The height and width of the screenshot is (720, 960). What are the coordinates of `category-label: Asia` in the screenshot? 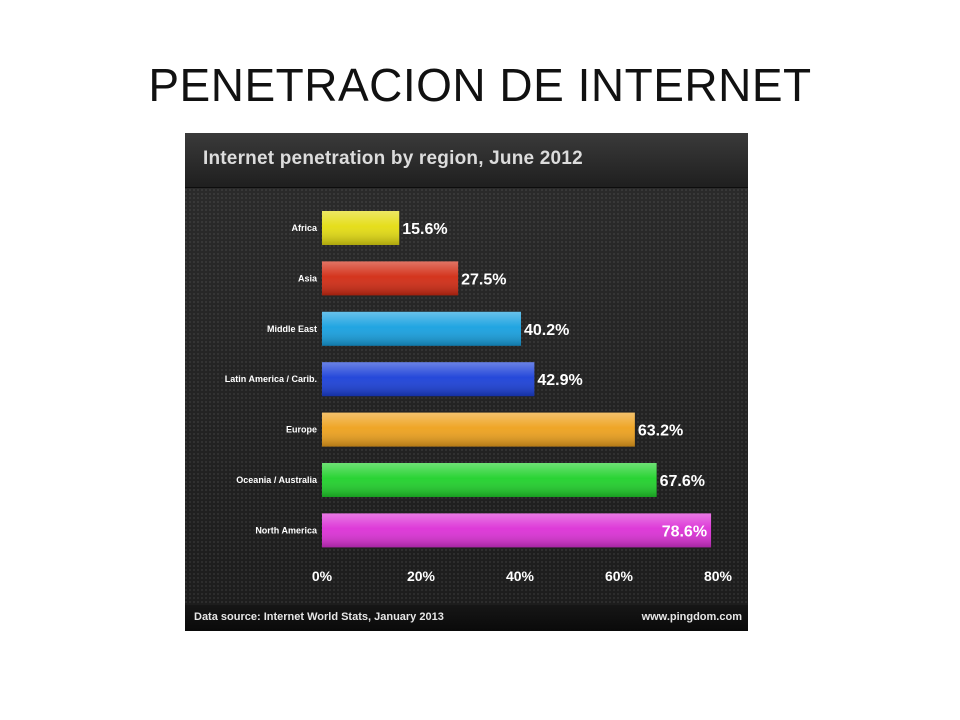 It's located at (308, 278).